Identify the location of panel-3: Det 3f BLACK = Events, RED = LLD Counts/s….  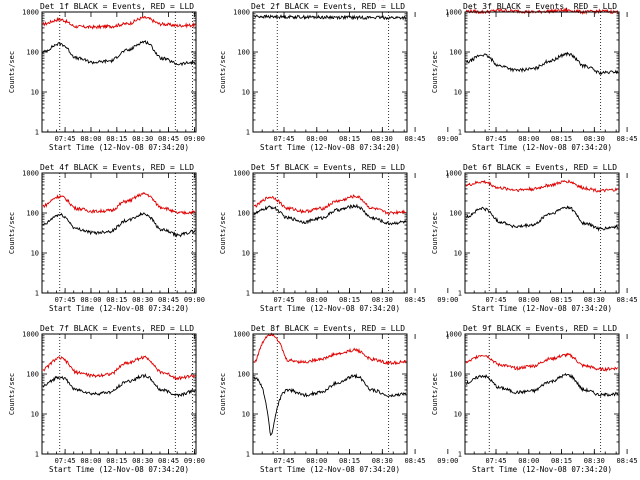
(534, 77).